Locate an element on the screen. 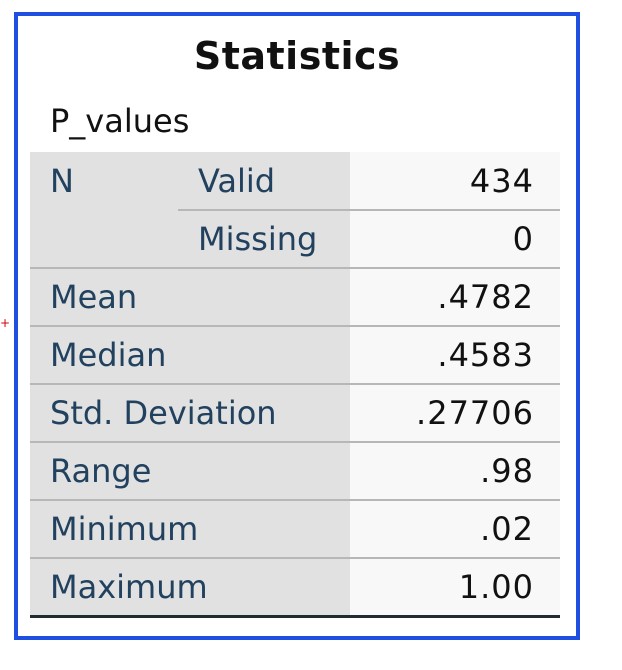  table-row-valid: N Valid 434 is located at coordinates (295, 181).